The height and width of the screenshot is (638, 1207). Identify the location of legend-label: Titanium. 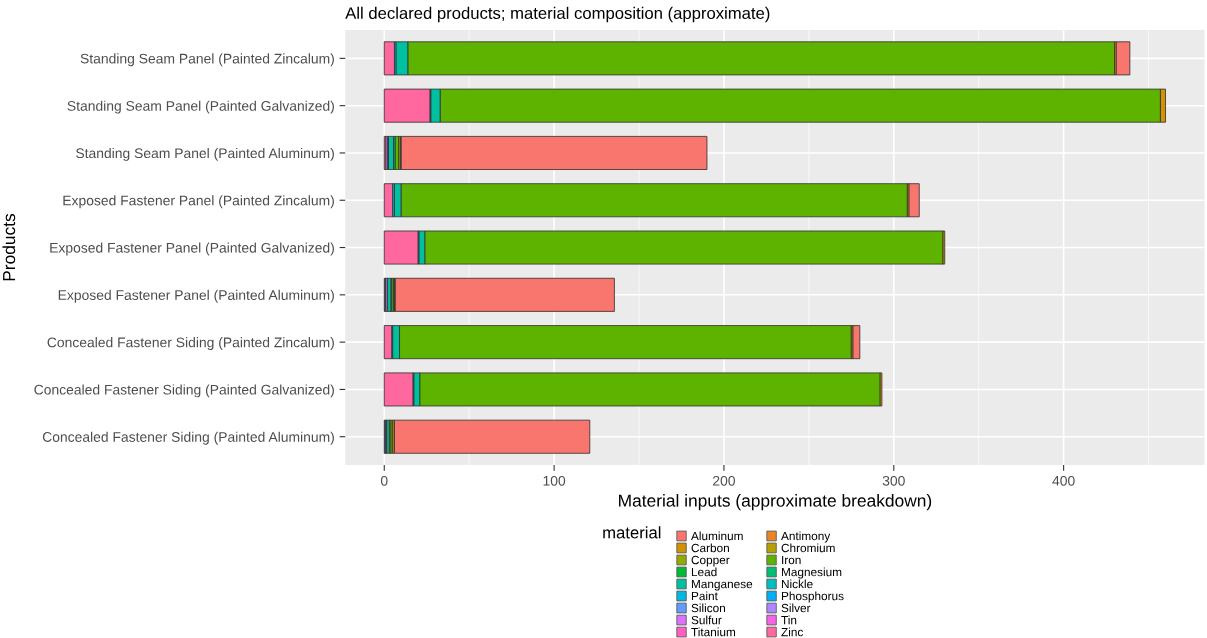
(713, 632).